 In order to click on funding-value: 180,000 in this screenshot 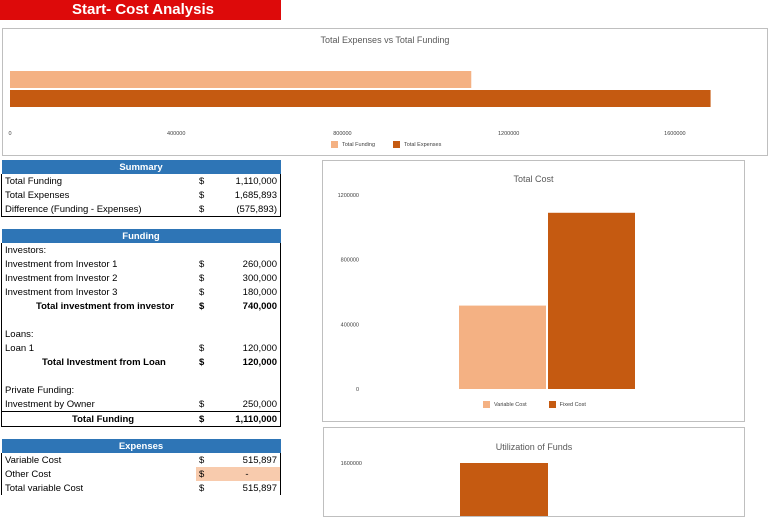, I will do `click(259, 292)`.